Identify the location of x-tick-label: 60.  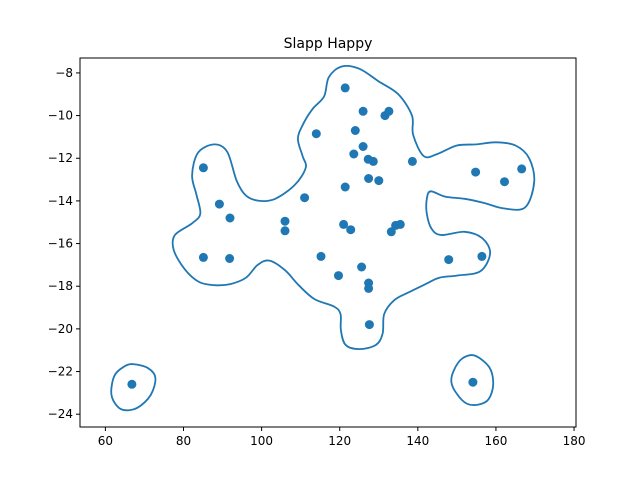
(105, 441).